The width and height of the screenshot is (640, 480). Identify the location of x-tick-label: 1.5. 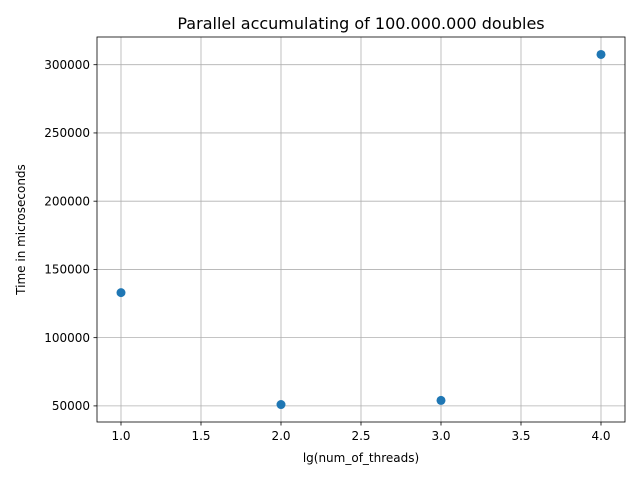
(200, 436).